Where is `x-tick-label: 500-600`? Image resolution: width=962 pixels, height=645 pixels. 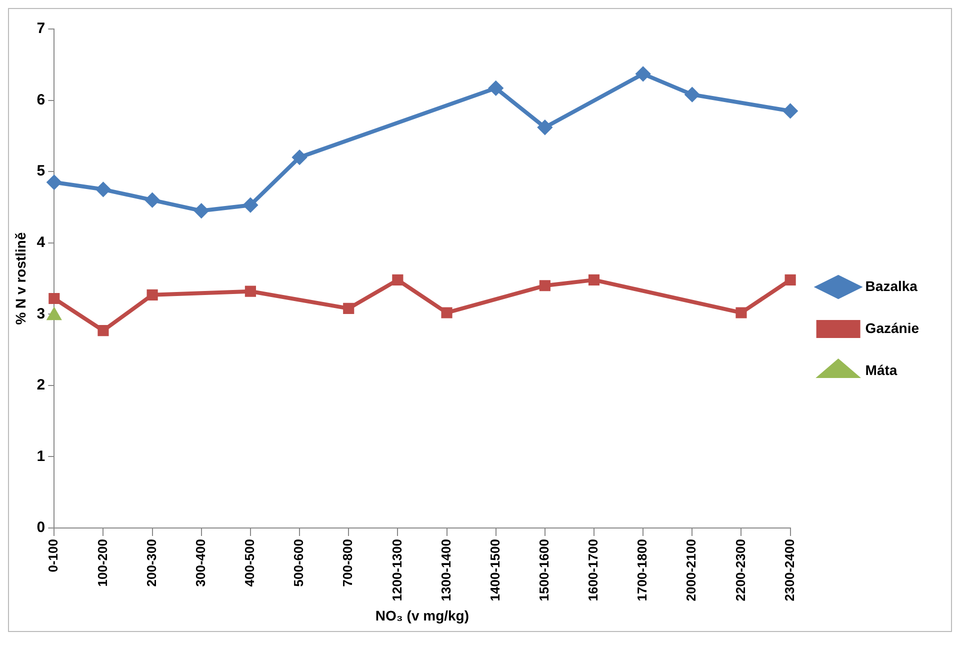 x-tick-label: 500-600 is located at coordinates (298, 563).